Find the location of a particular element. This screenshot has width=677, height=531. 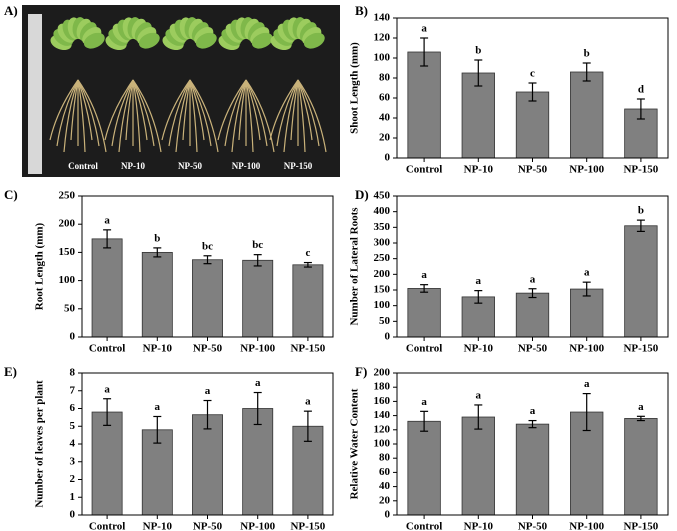

y-tick-label: 3 is located at coordinates (73, 461).